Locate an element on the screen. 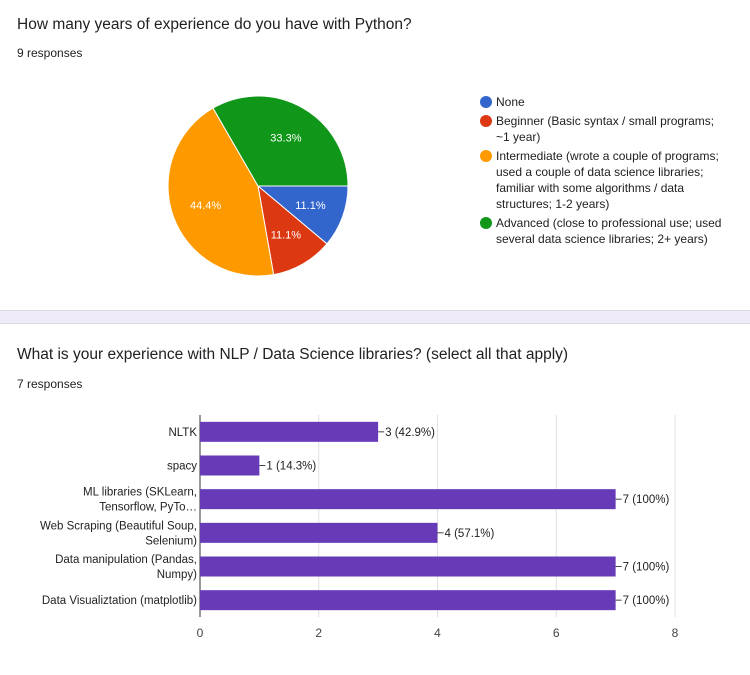  response-count: 9 responses is located at coordinates (50, 53).